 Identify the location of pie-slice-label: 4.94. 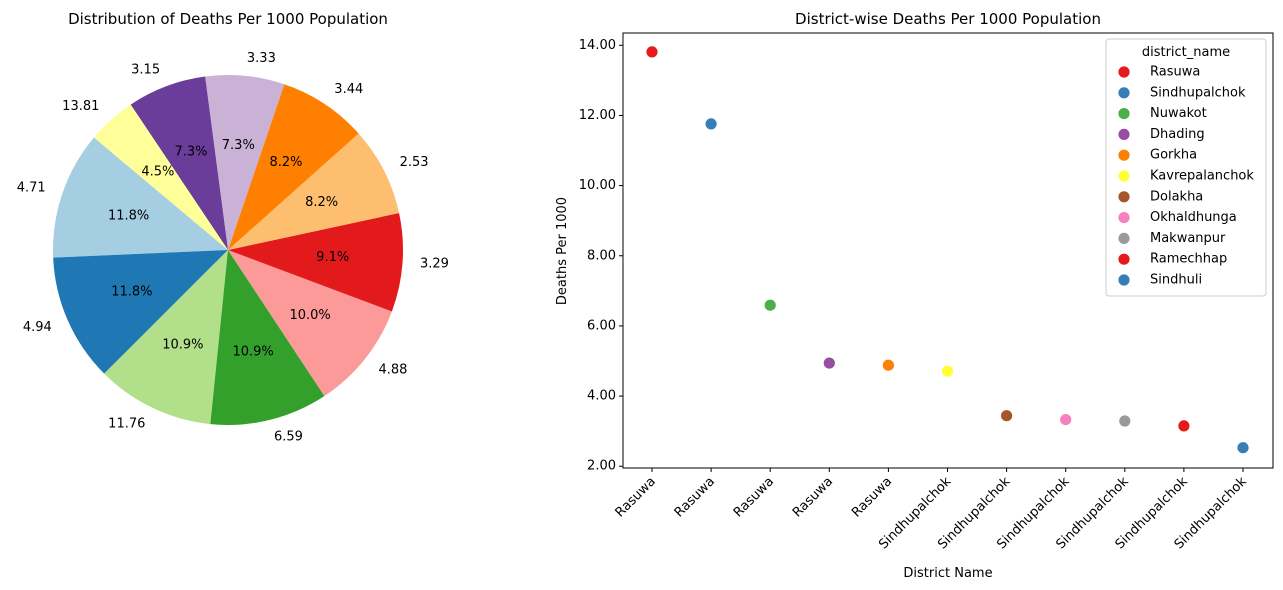
(37, 327).